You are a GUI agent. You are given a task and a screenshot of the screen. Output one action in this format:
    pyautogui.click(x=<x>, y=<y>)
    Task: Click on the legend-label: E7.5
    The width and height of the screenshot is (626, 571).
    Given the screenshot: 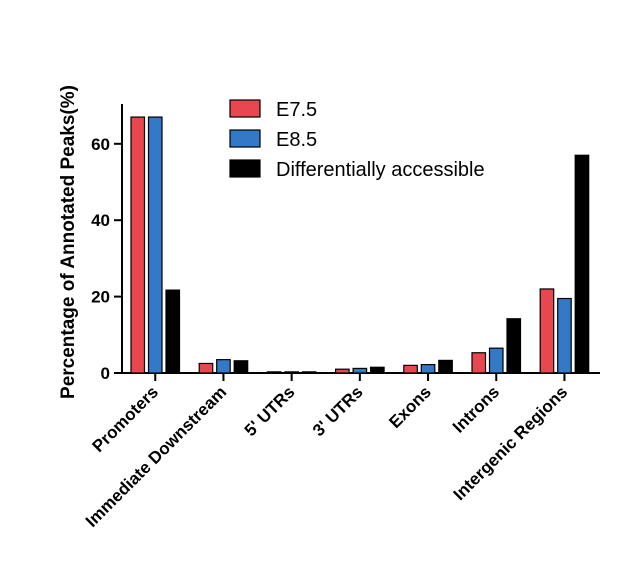 What is the action you would take?
    pyautogui.click(x=296, y=110)
    